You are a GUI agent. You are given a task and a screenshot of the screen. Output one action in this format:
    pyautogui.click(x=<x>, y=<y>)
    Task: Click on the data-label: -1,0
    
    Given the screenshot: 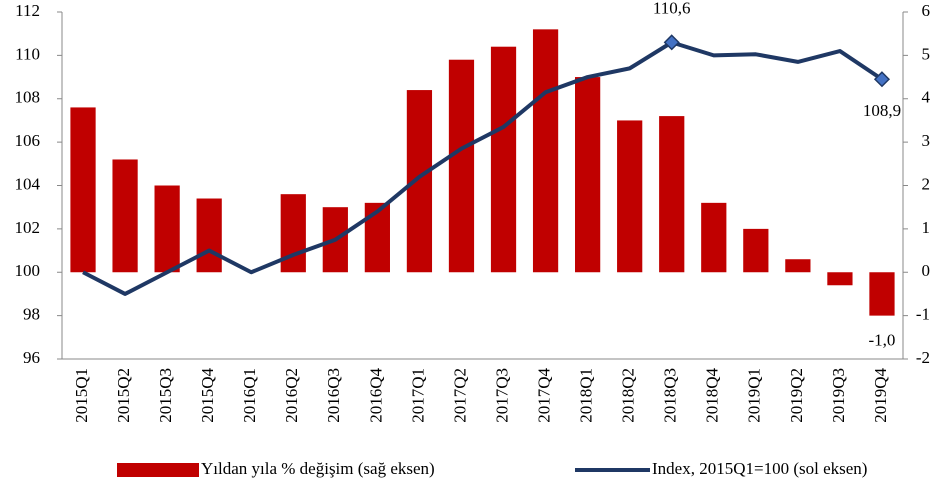 What is the action you would take?
    pyautogui.click(x=882, y=340)
    